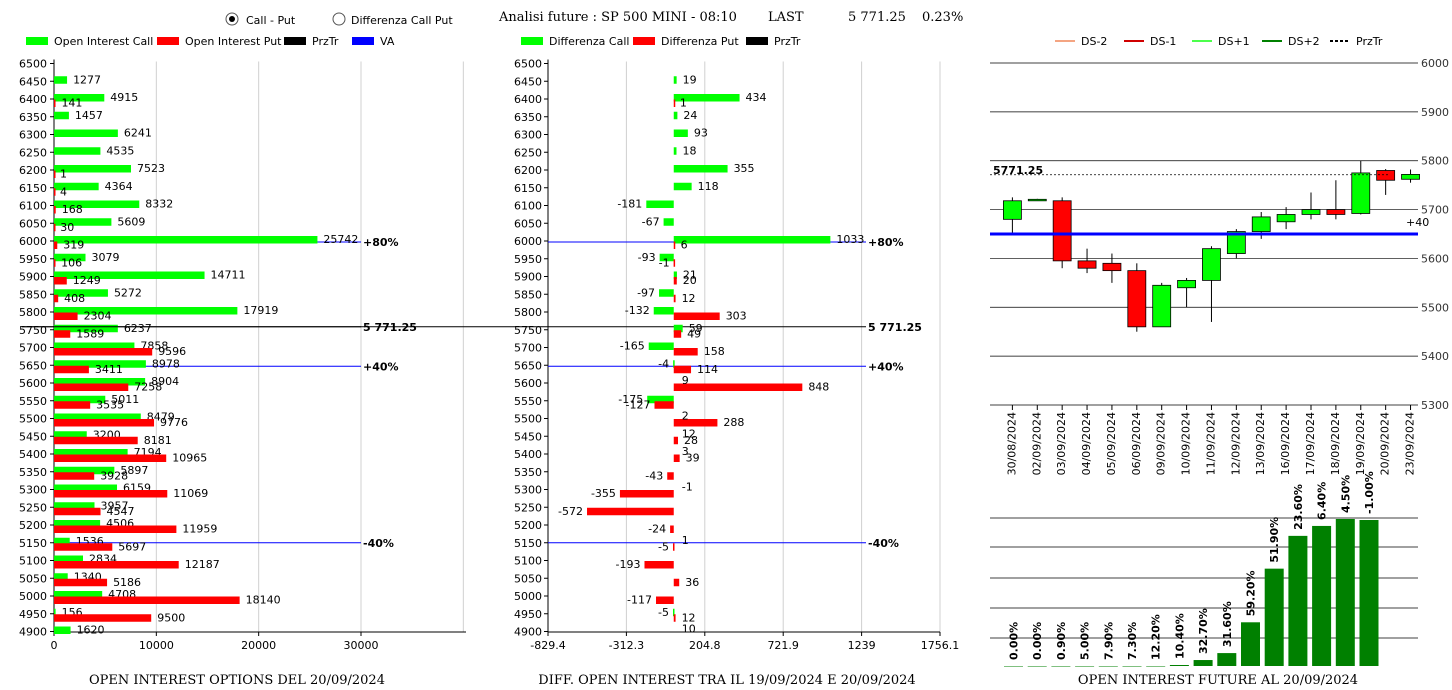  Describe the element at coordinates (90, 333) in the screenshot. I see `put-value-5750: 1589` at that location.